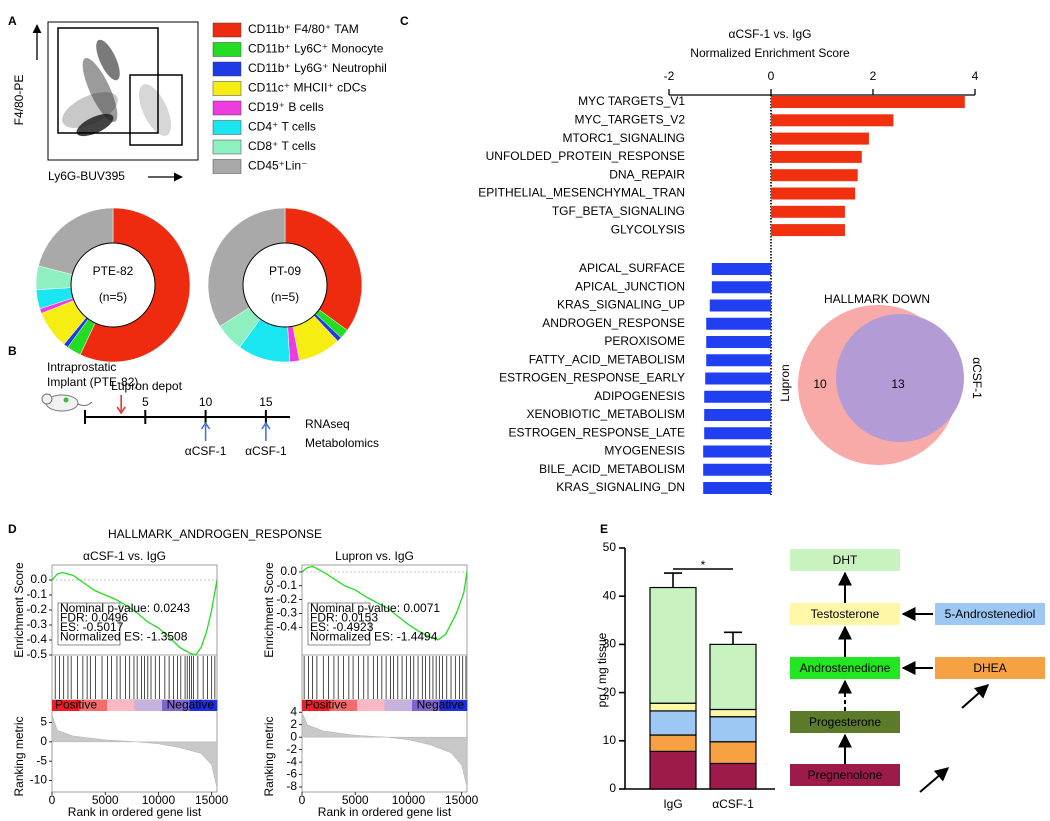  I want to click on timeline-tick-label: 15, so click(266, 402).